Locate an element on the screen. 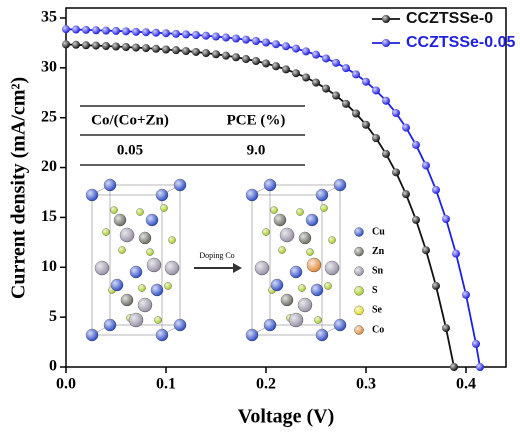  x-tick-label: 0.2 is located at coordinates (266, 384).